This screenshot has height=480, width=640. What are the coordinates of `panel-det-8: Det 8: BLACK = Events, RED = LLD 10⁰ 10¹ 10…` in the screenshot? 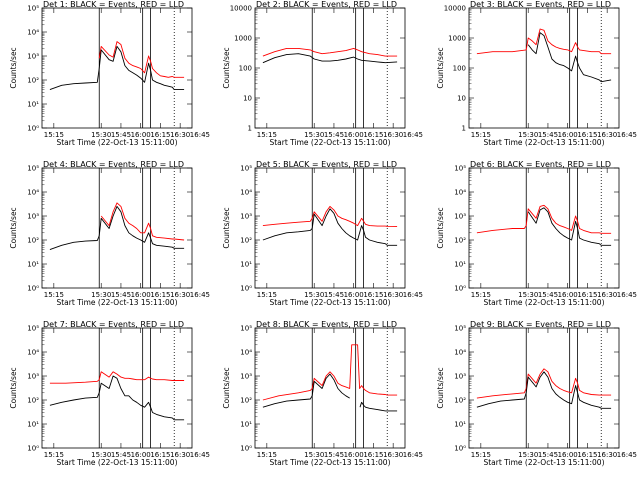 It's located at (322, 393).